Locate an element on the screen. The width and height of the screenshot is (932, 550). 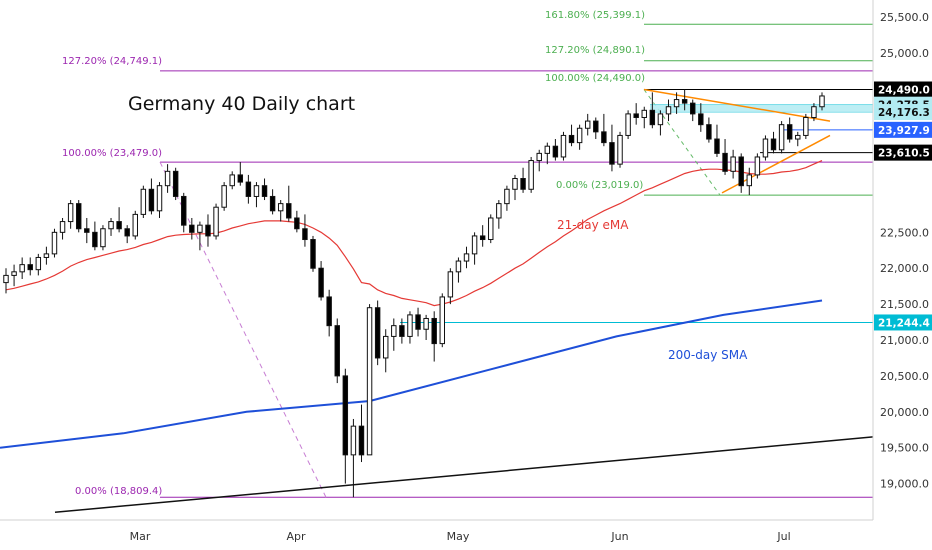
x-tick-label: Jun is located at coordinates (619, 536).